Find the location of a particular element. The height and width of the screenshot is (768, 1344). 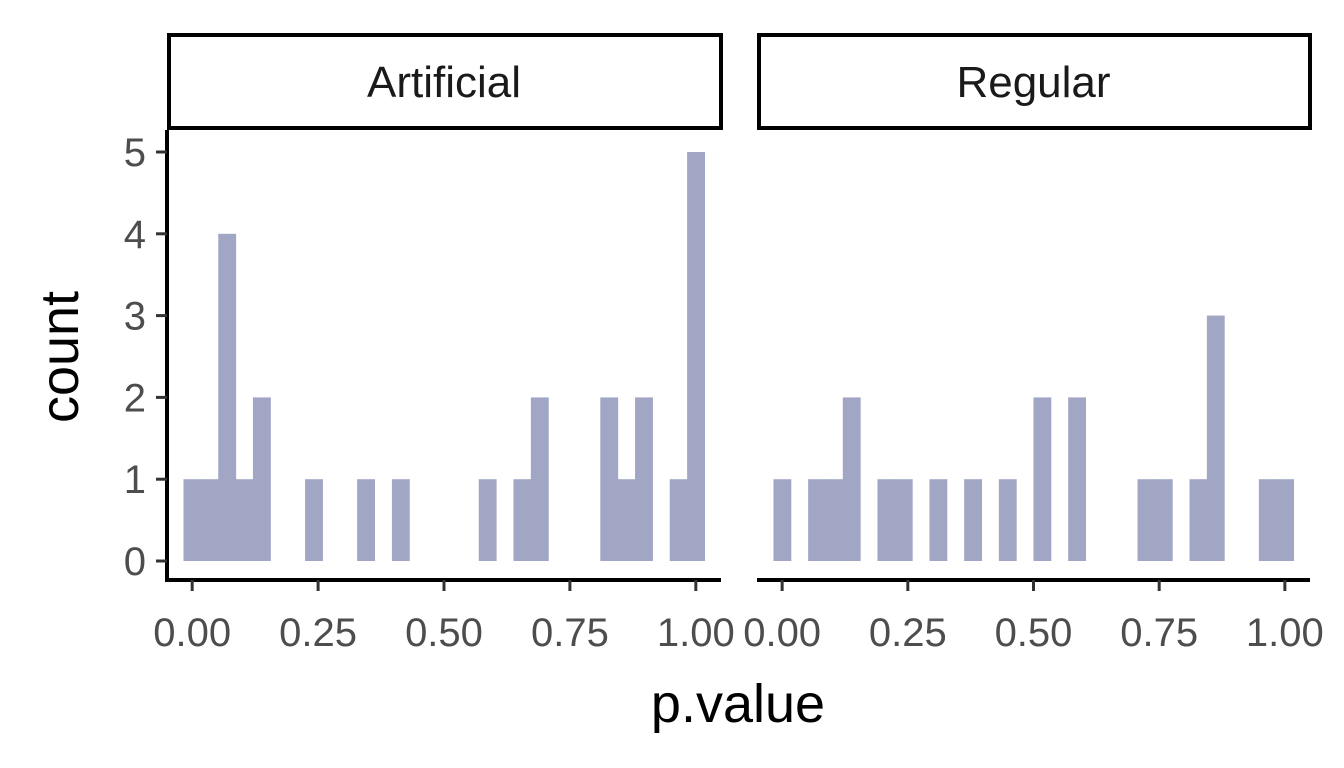

y-tick-label: 2 is located at coordinates (135, 398).